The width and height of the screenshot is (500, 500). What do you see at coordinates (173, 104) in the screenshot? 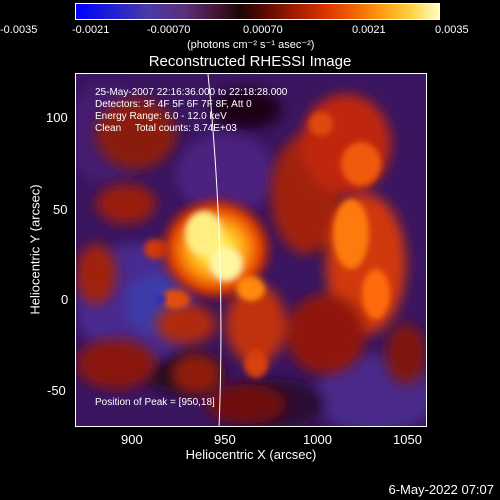
I see `detectors-text: Detectors: 3F 4F 5F 6F 7F 8F, Att 0` at bounding box center [173, 104].